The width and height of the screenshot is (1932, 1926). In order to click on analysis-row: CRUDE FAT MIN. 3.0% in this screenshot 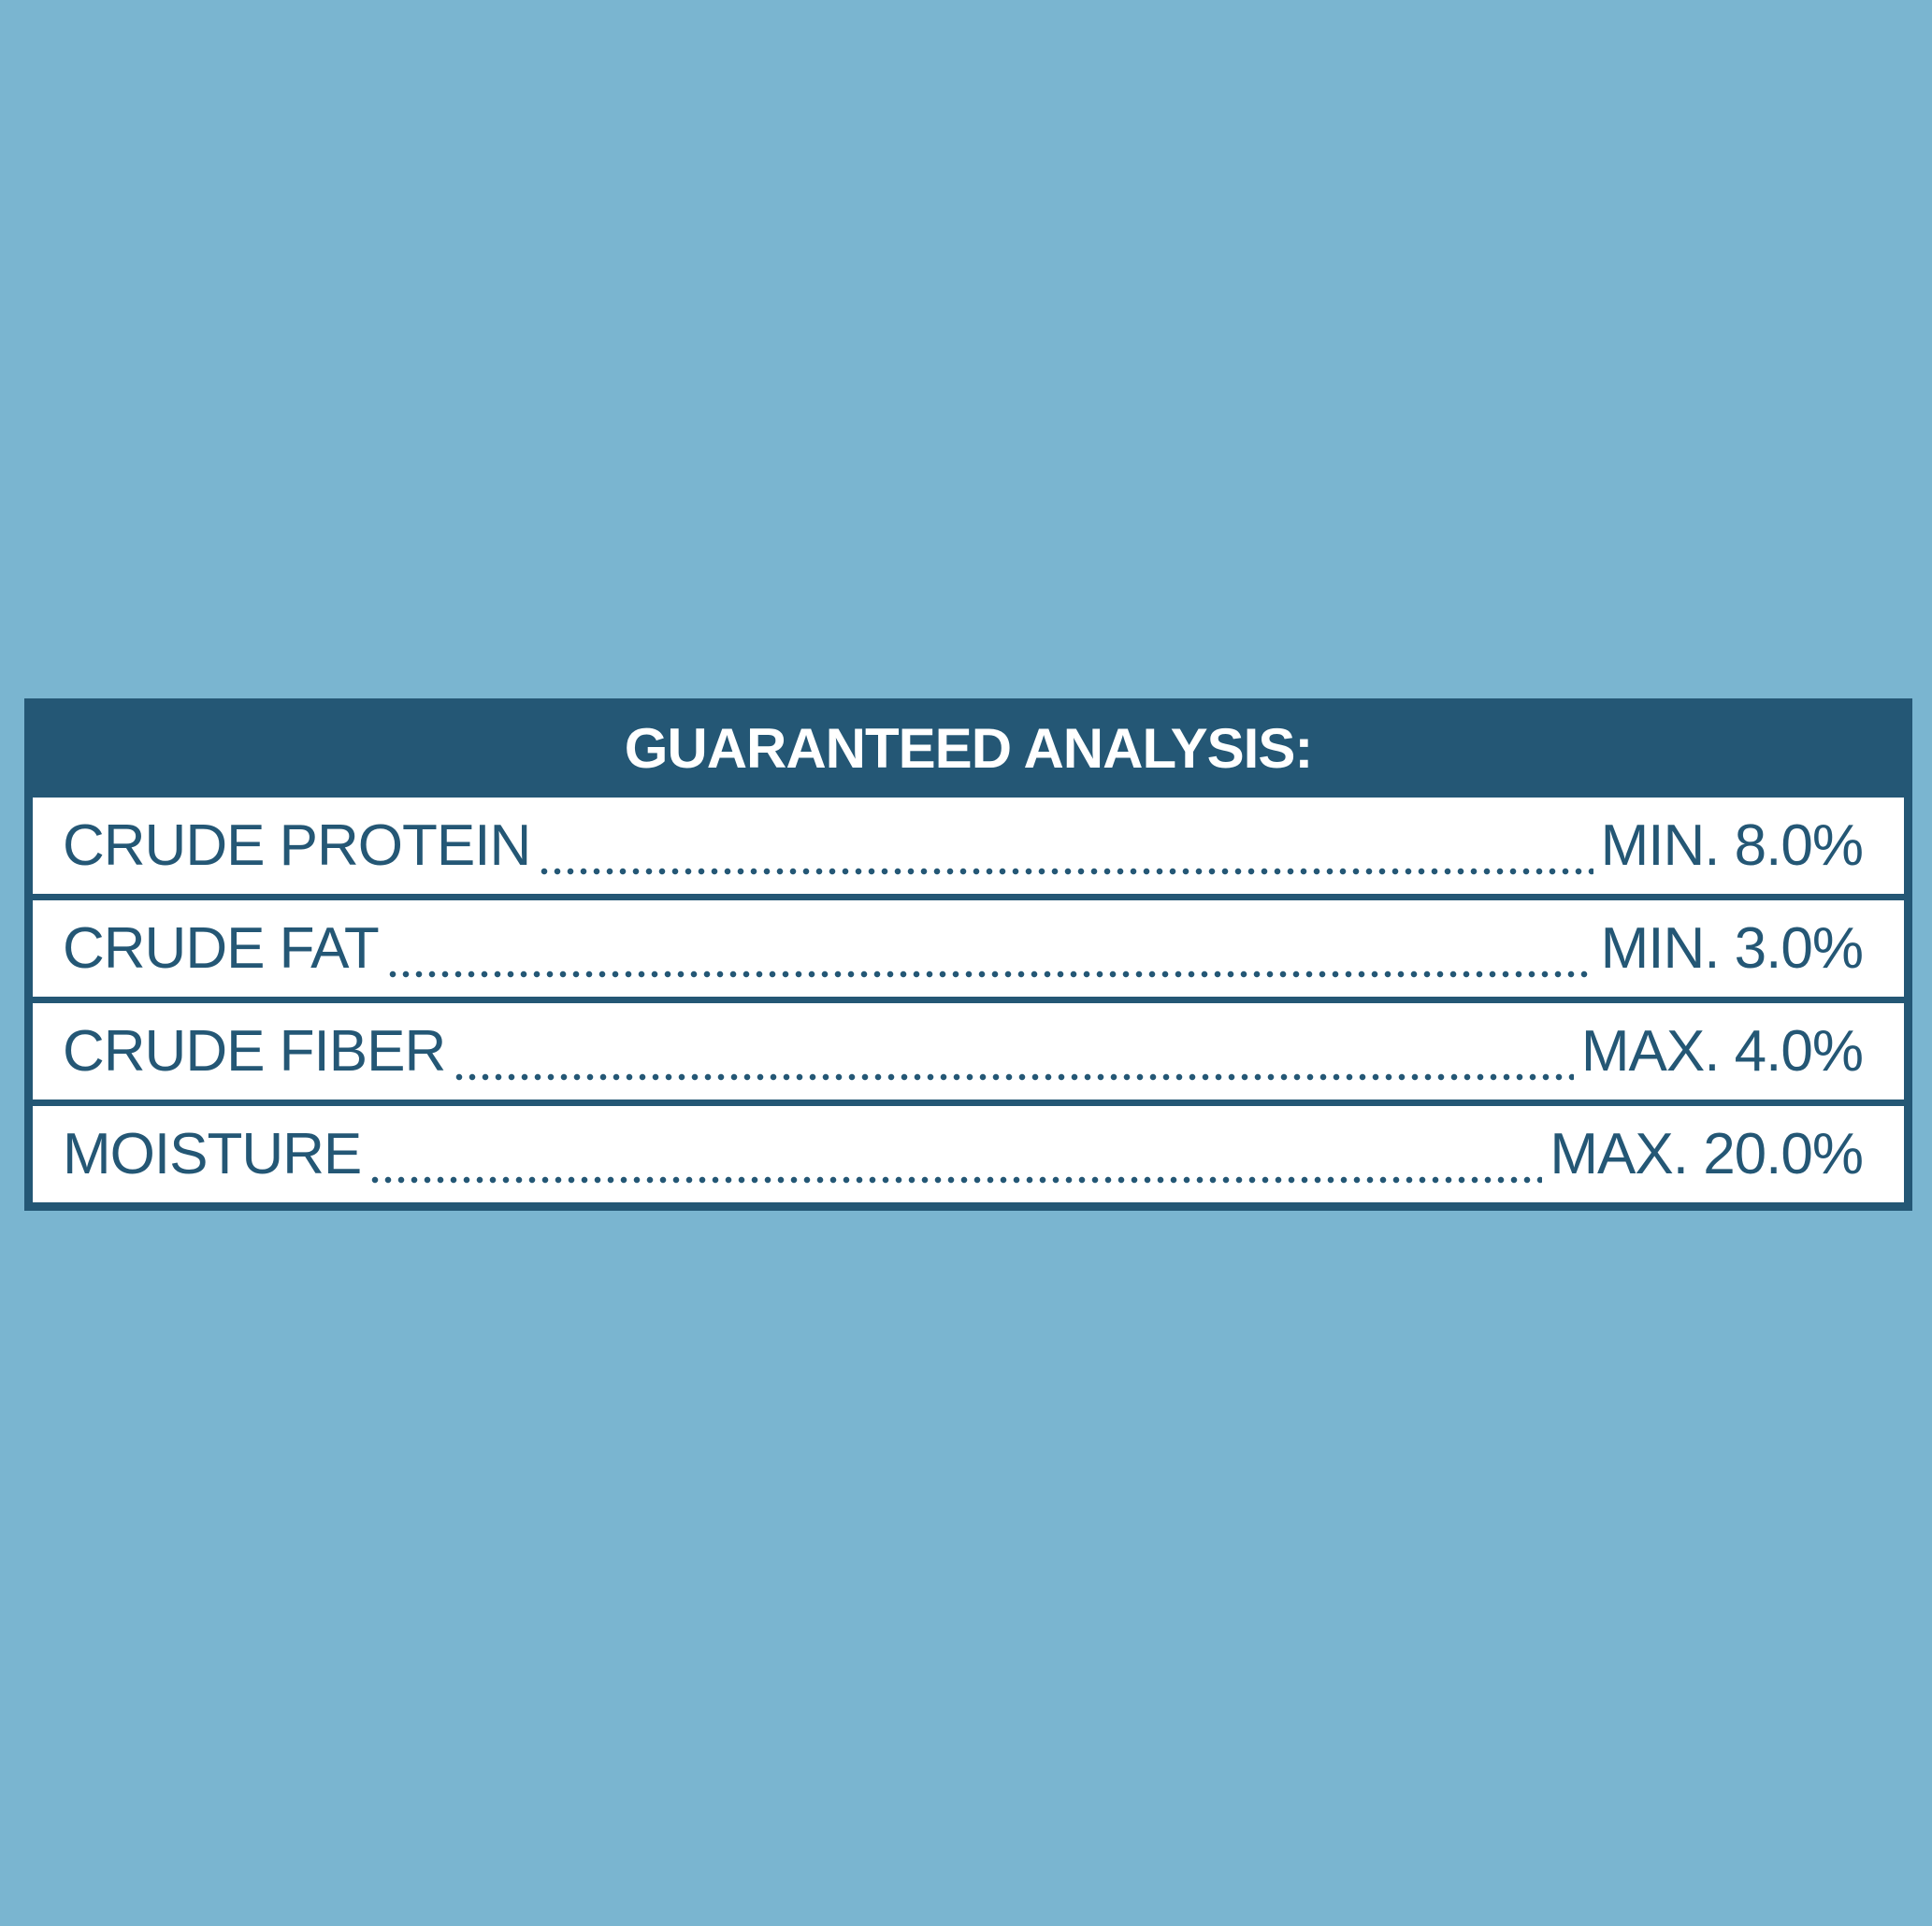, I will do `click(968, 948)`.